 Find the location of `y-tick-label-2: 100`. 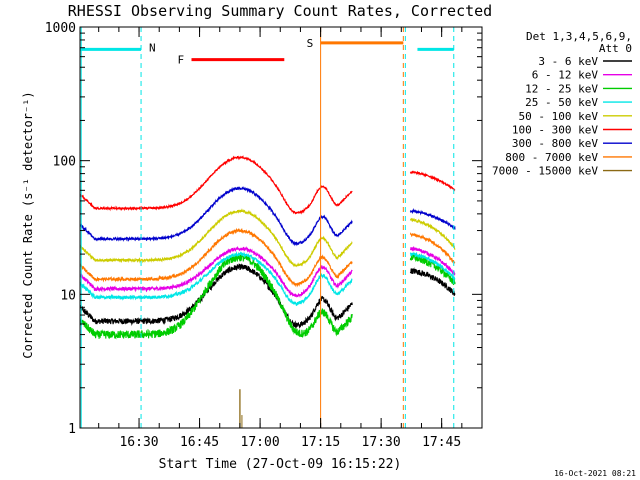

y-tick-label-2: 100 is located at coordinates (64, 162).